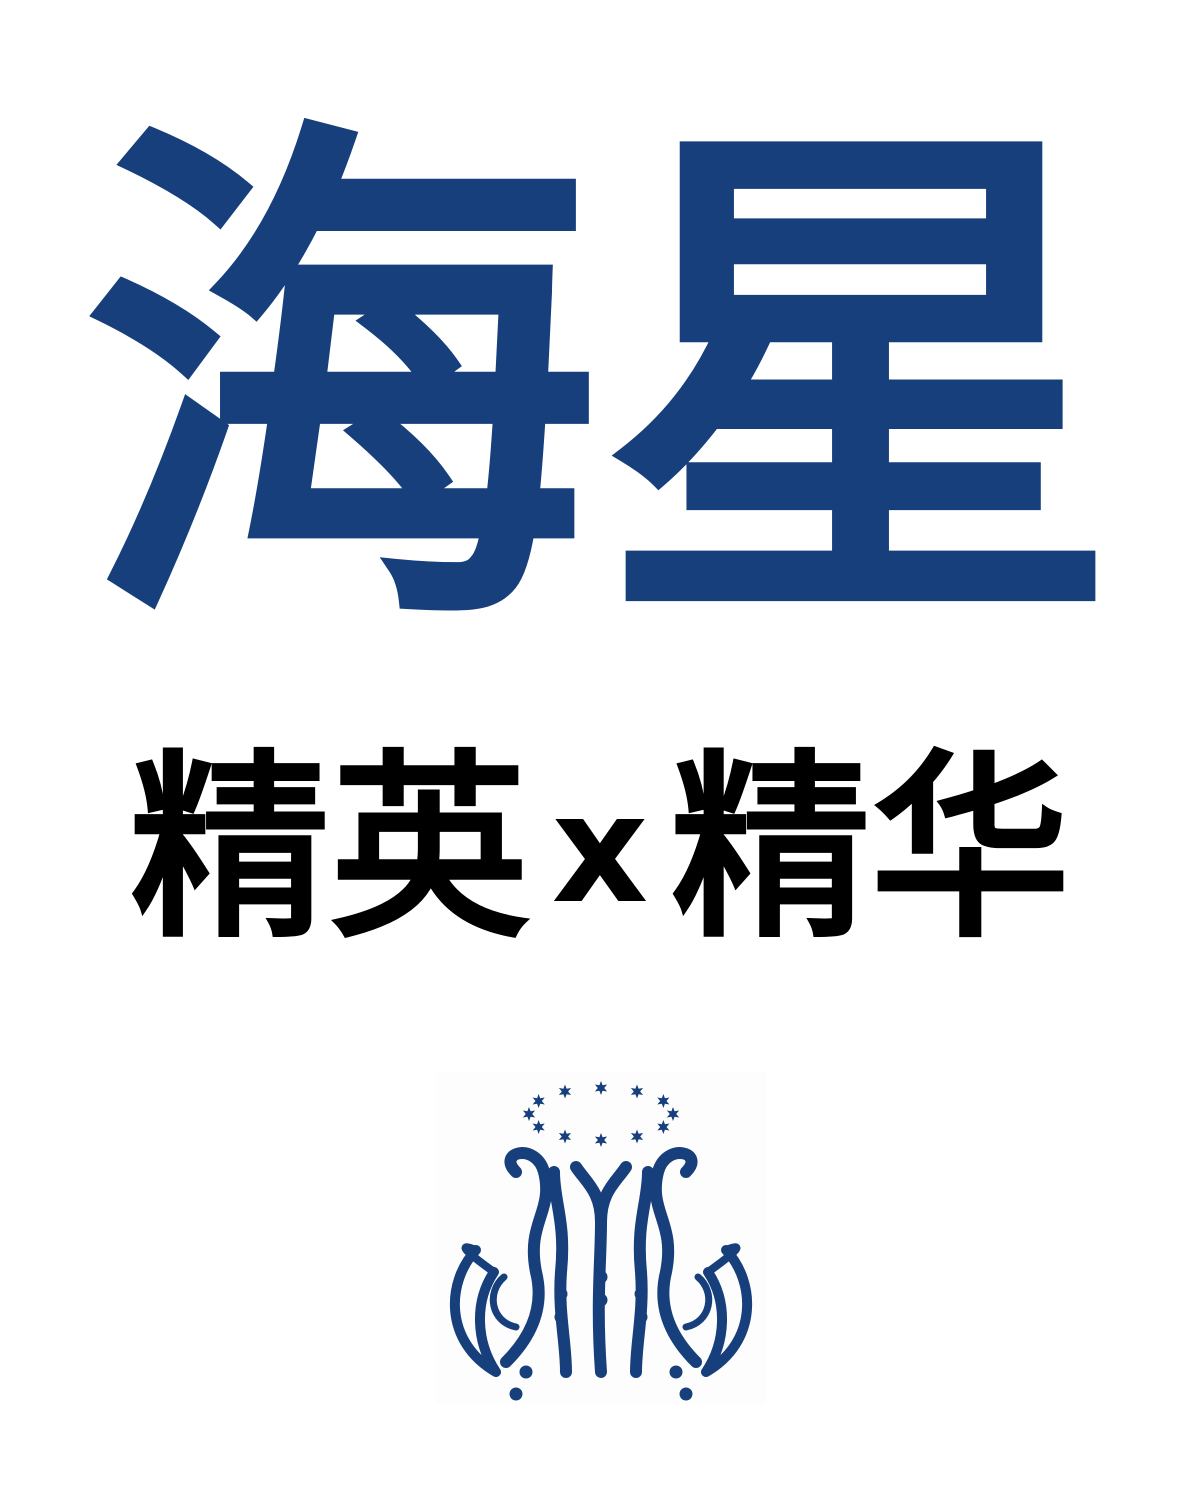  Describe the element at coordinates (329, 849) in the screenshot. I see `subtitle-left: 精英` at that location.